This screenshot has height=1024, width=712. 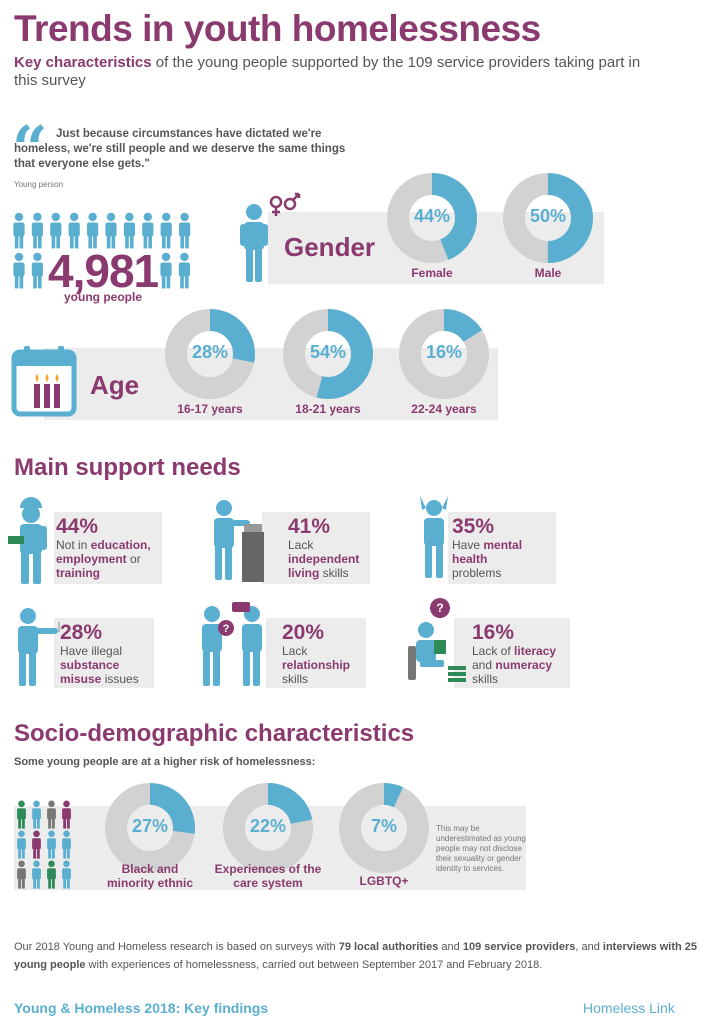 I want to click on donut-female, so click(x=432, y=218).